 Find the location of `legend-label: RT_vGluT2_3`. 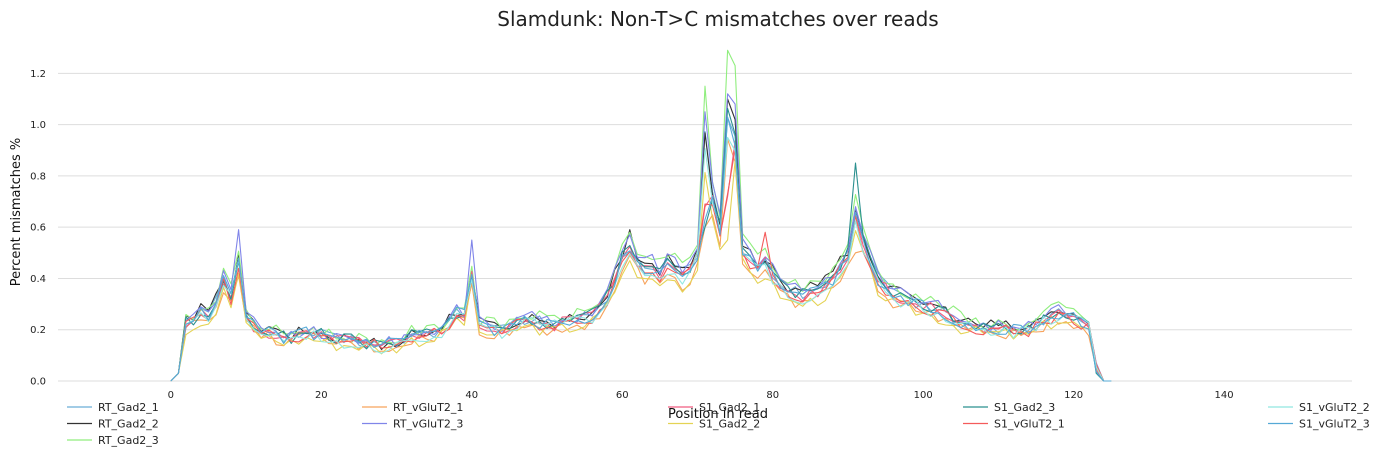

legend-label: RT_vGluT2_3 is located at coordinates (428, 424).